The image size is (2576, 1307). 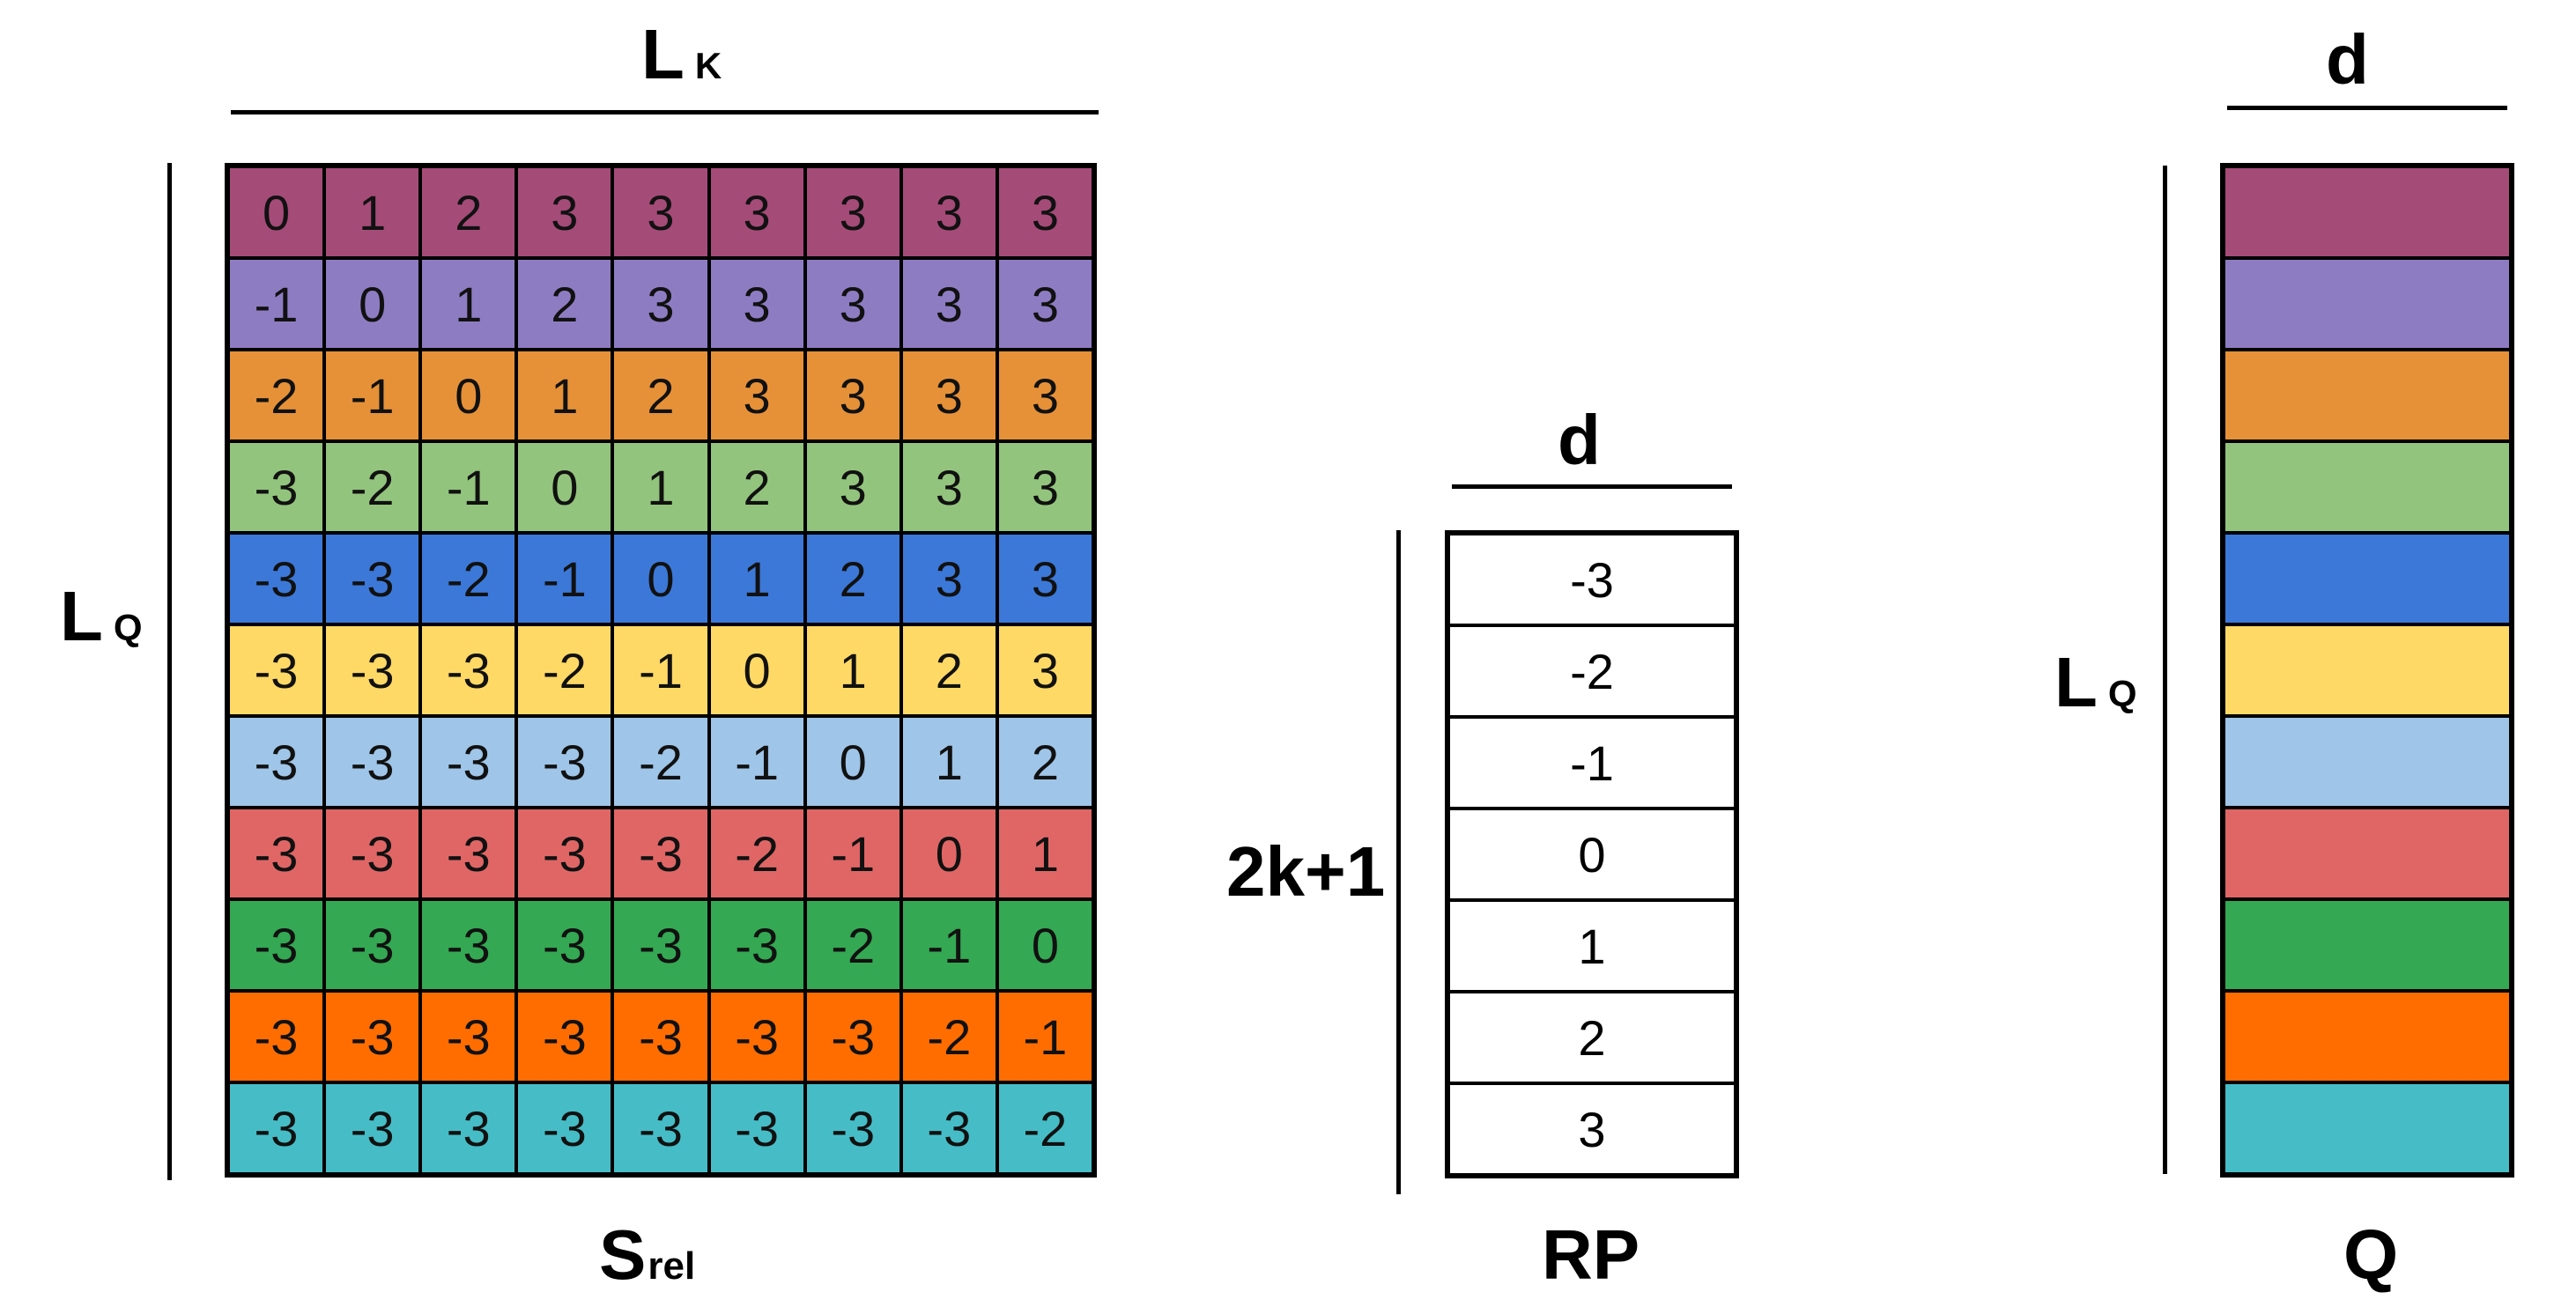 What do you see at coordinates (1306, 872) in the screenshot?
I see `rp-left-label: 2k+1` at bounding box center [1306, 872].